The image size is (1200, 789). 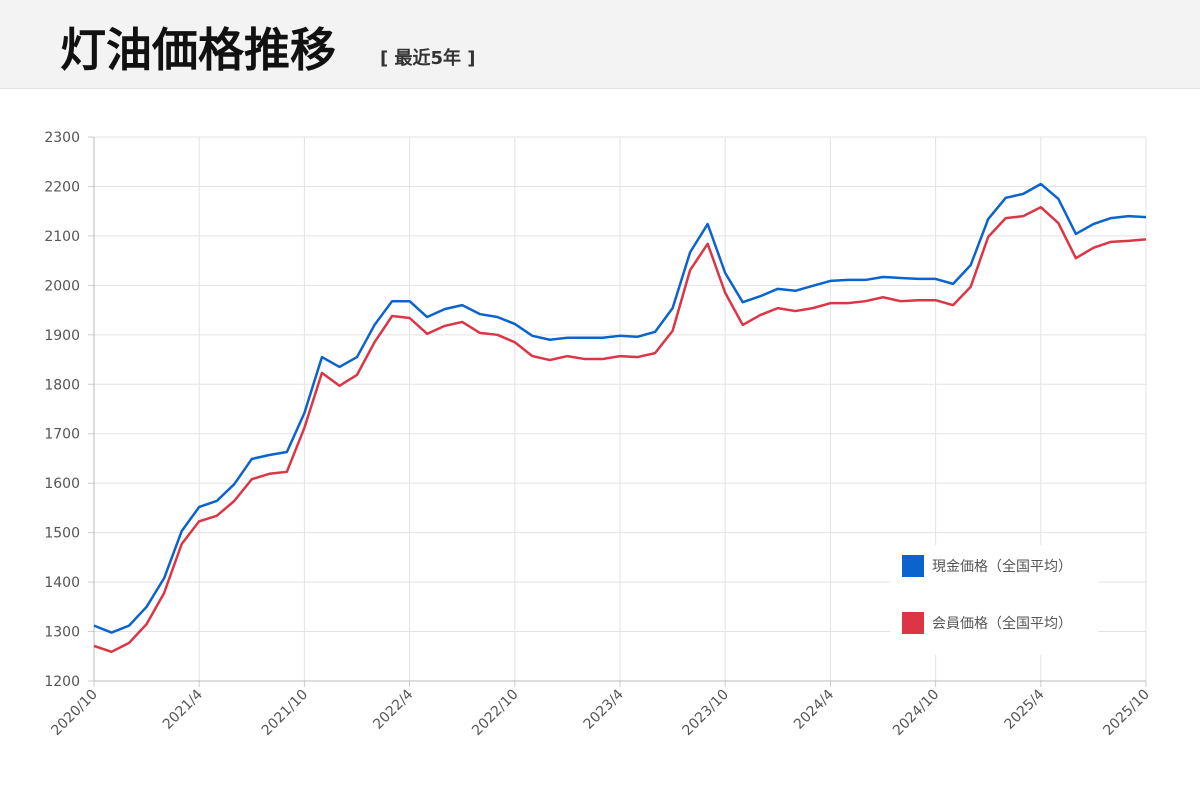 I want to click on x-tick-label: 2024/4, so click(x=814, y=709).